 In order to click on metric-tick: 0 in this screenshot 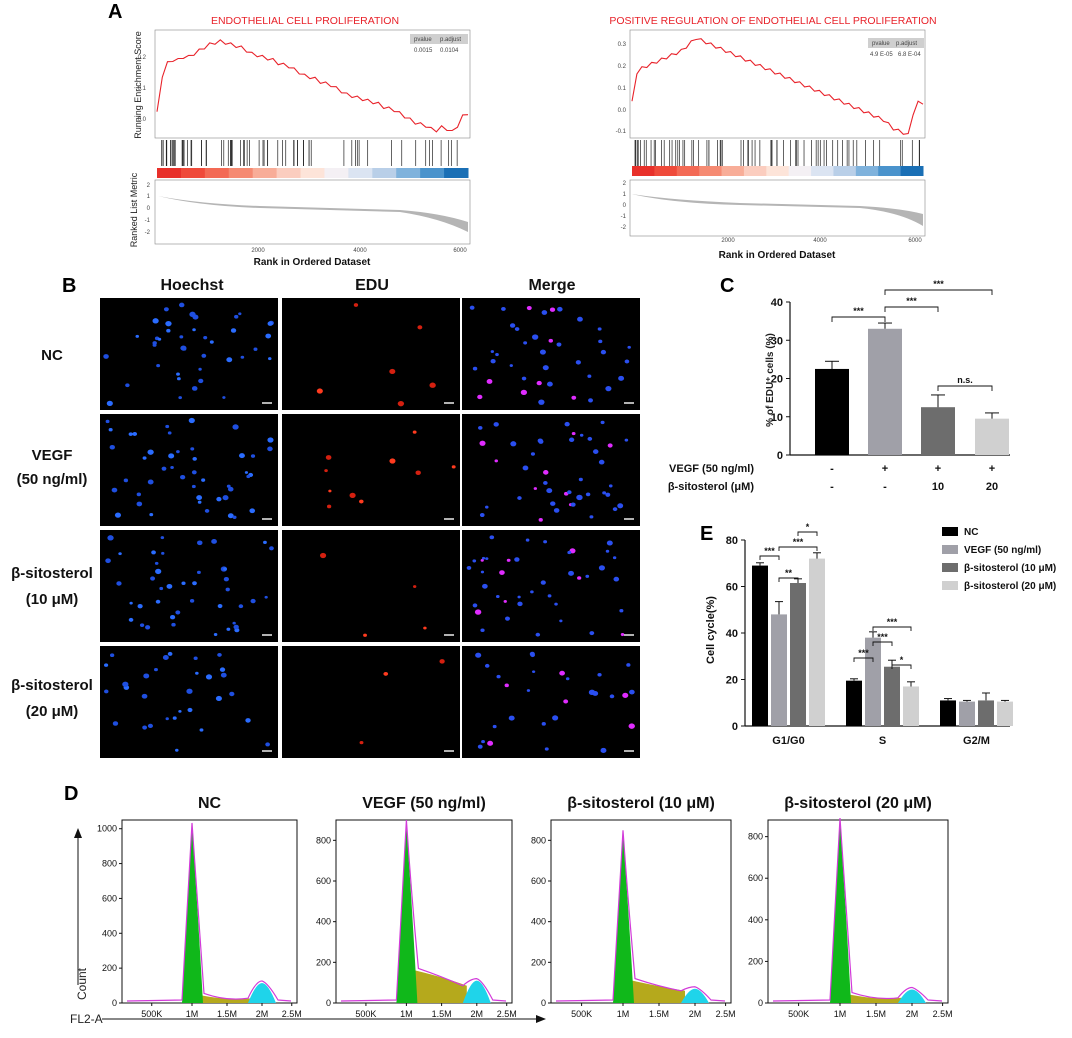, I will do `click(625, 206)`.